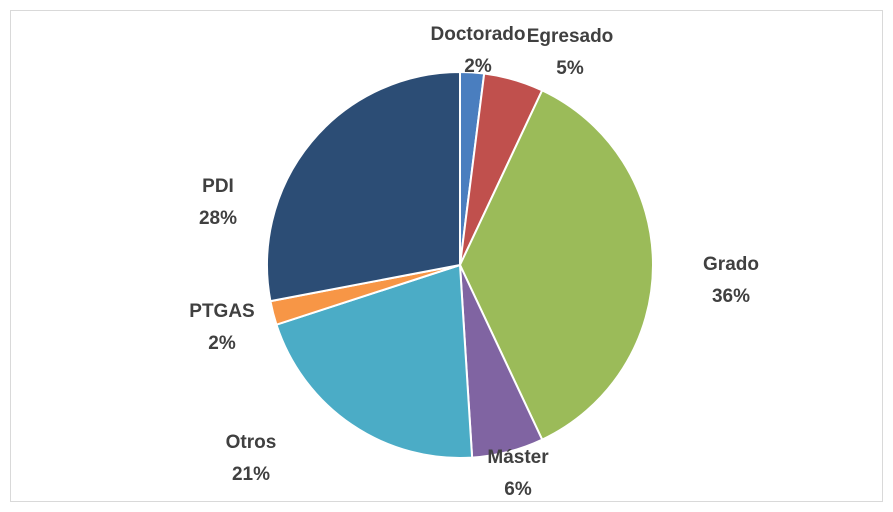 The image size is (893, 512). I want to click on slice-category-label: PTGAS, so click(221, 311).